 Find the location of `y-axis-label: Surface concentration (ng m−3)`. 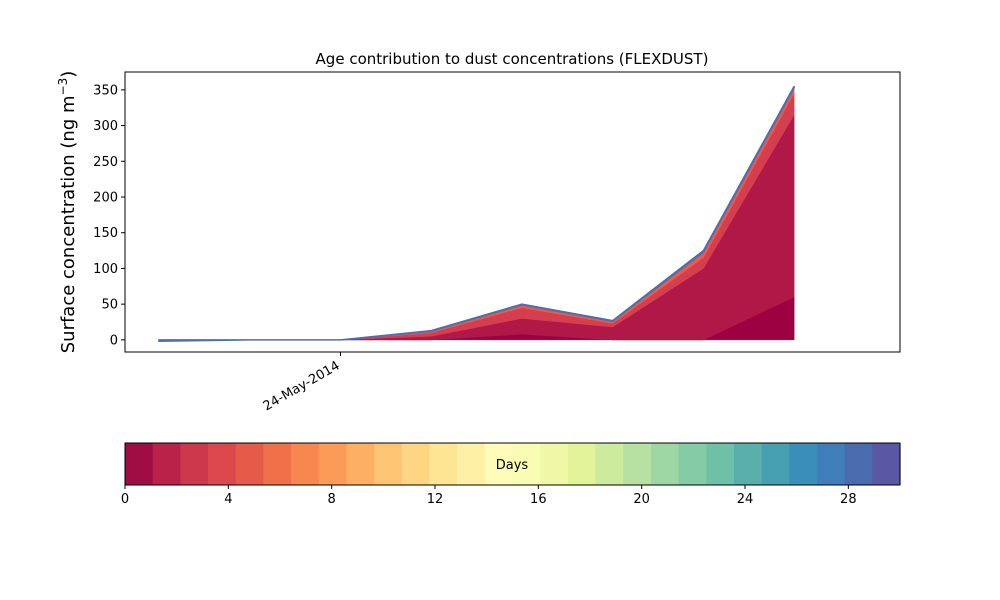

y-axis-label: Surface concentration (ng m−3) is located at coordinates (67, 212).